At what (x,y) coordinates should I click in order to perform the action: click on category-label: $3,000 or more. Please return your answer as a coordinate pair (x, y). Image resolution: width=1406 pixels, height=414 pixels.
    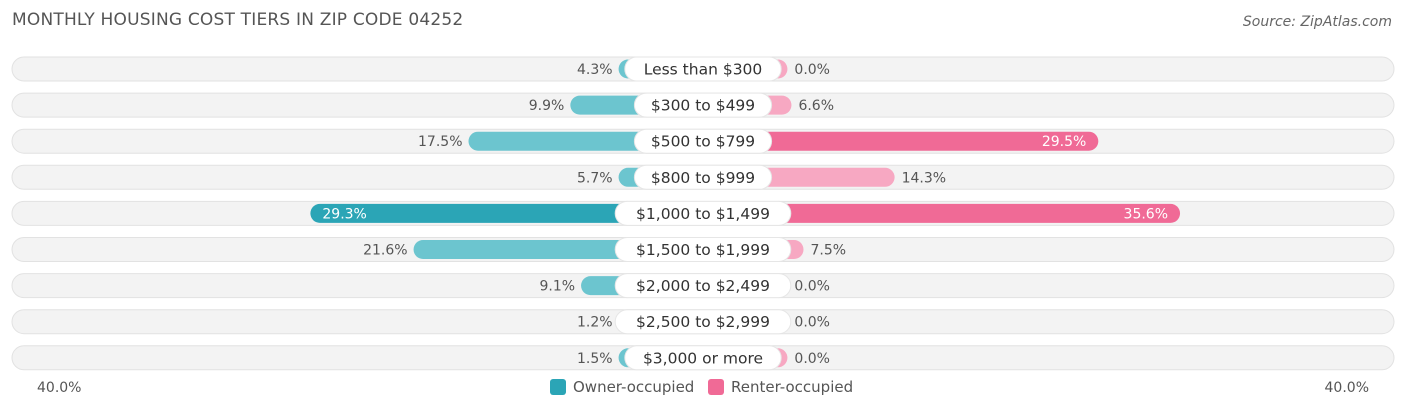
    Looking at the image, I should click on (703, 358).